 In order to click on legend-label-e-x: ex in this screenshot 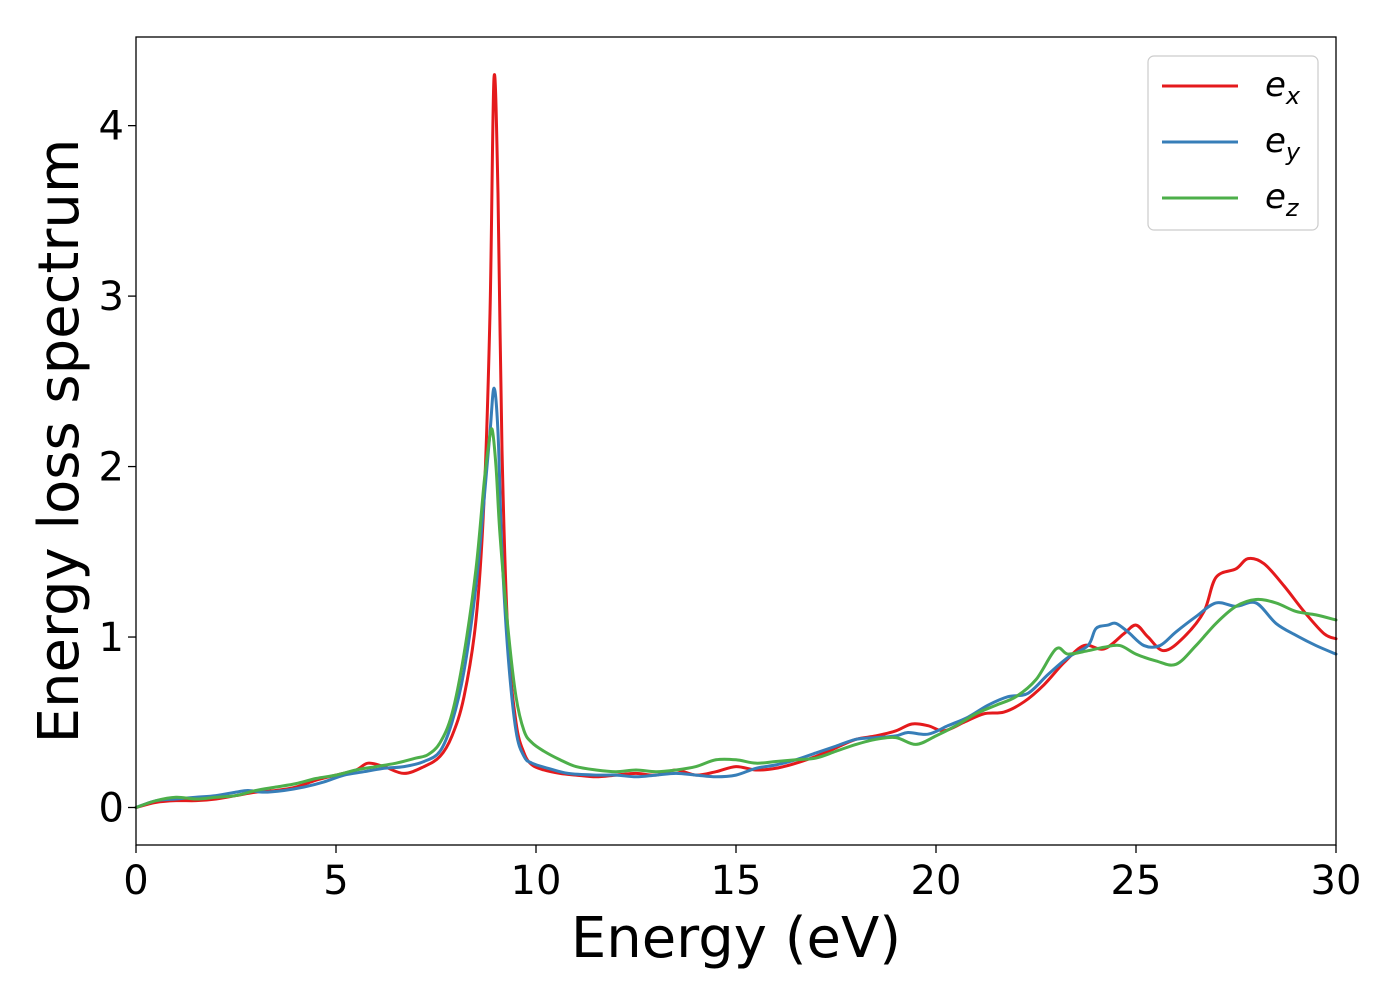, I will do `click(1283, 87)`.